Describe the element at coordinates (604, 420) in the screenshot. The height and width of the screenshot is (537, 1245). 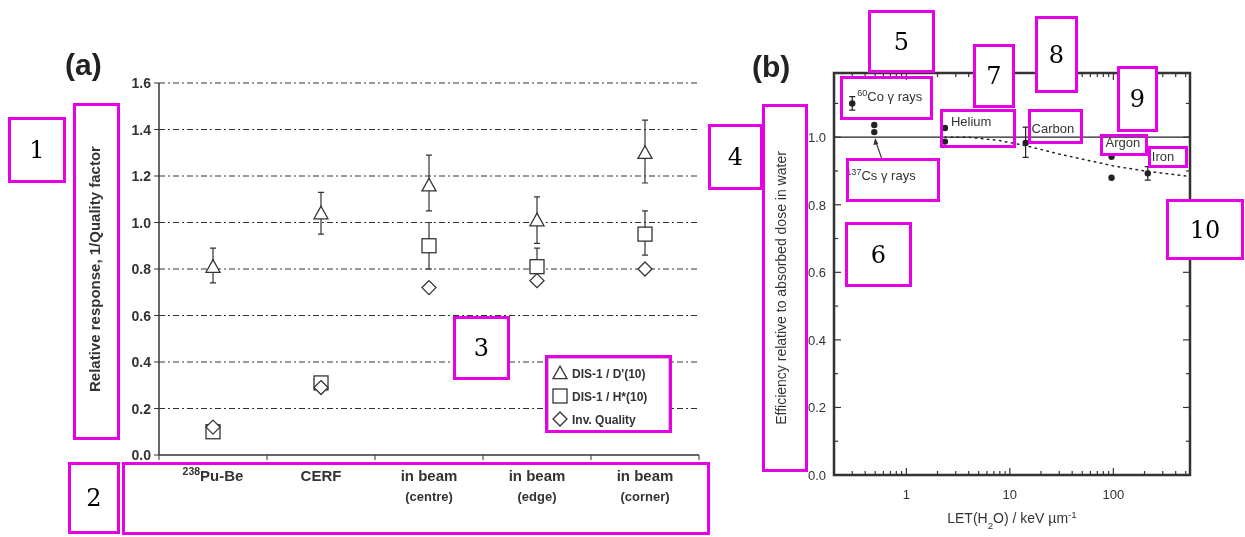
I see `legend-label: Inv. Quality` at that location.